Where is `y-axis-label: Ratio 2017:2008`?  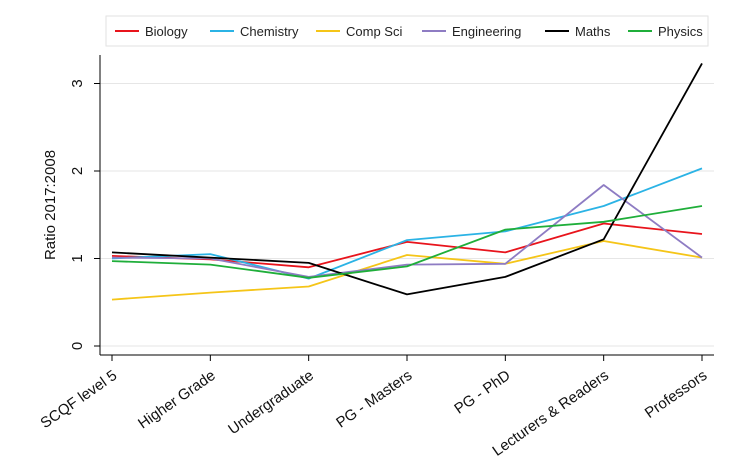
y-axis-label: Ratio 2017:2008 is located at coordinates (50, 205).